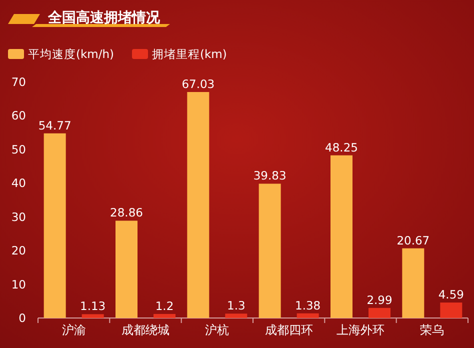  What do you see at coordinates (18, 183) in the screenshot?
I see `y-tick-label: 40` at bounding box center [18, 183].